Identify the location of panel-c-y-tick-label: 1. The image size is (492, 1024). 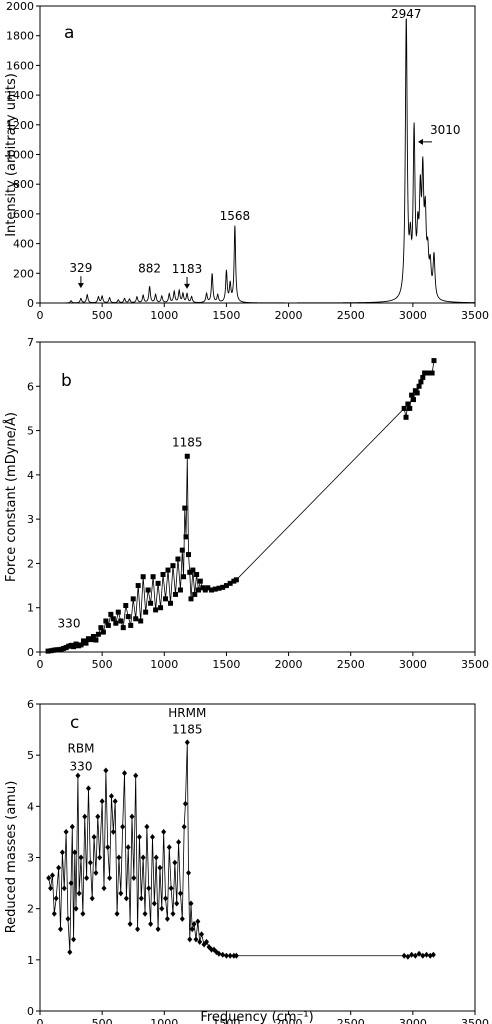
(30, 960).